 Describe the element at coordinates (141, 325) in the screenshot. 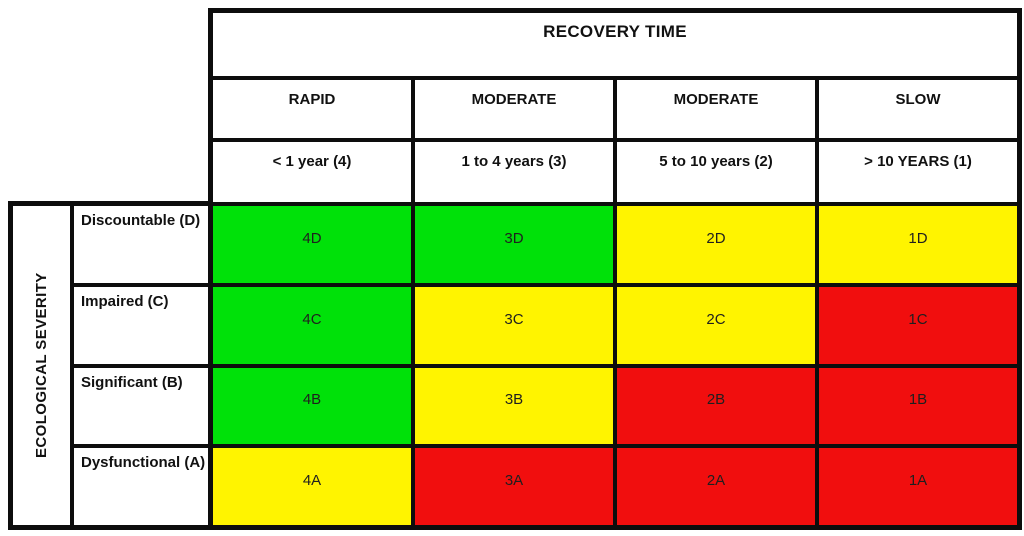

I see `row-label-impaired: Impaired (C)` at that location.